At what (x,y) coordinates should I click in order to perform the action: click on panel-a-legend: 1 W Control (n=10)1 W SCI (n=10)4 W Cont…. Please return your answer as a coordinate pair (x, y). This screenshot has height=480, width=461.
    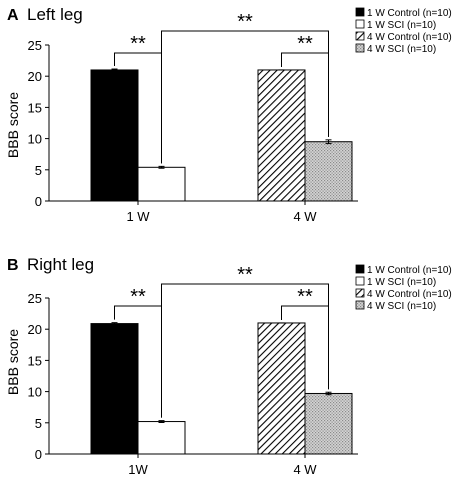
    Looking at the image, I should click on (403, 31).